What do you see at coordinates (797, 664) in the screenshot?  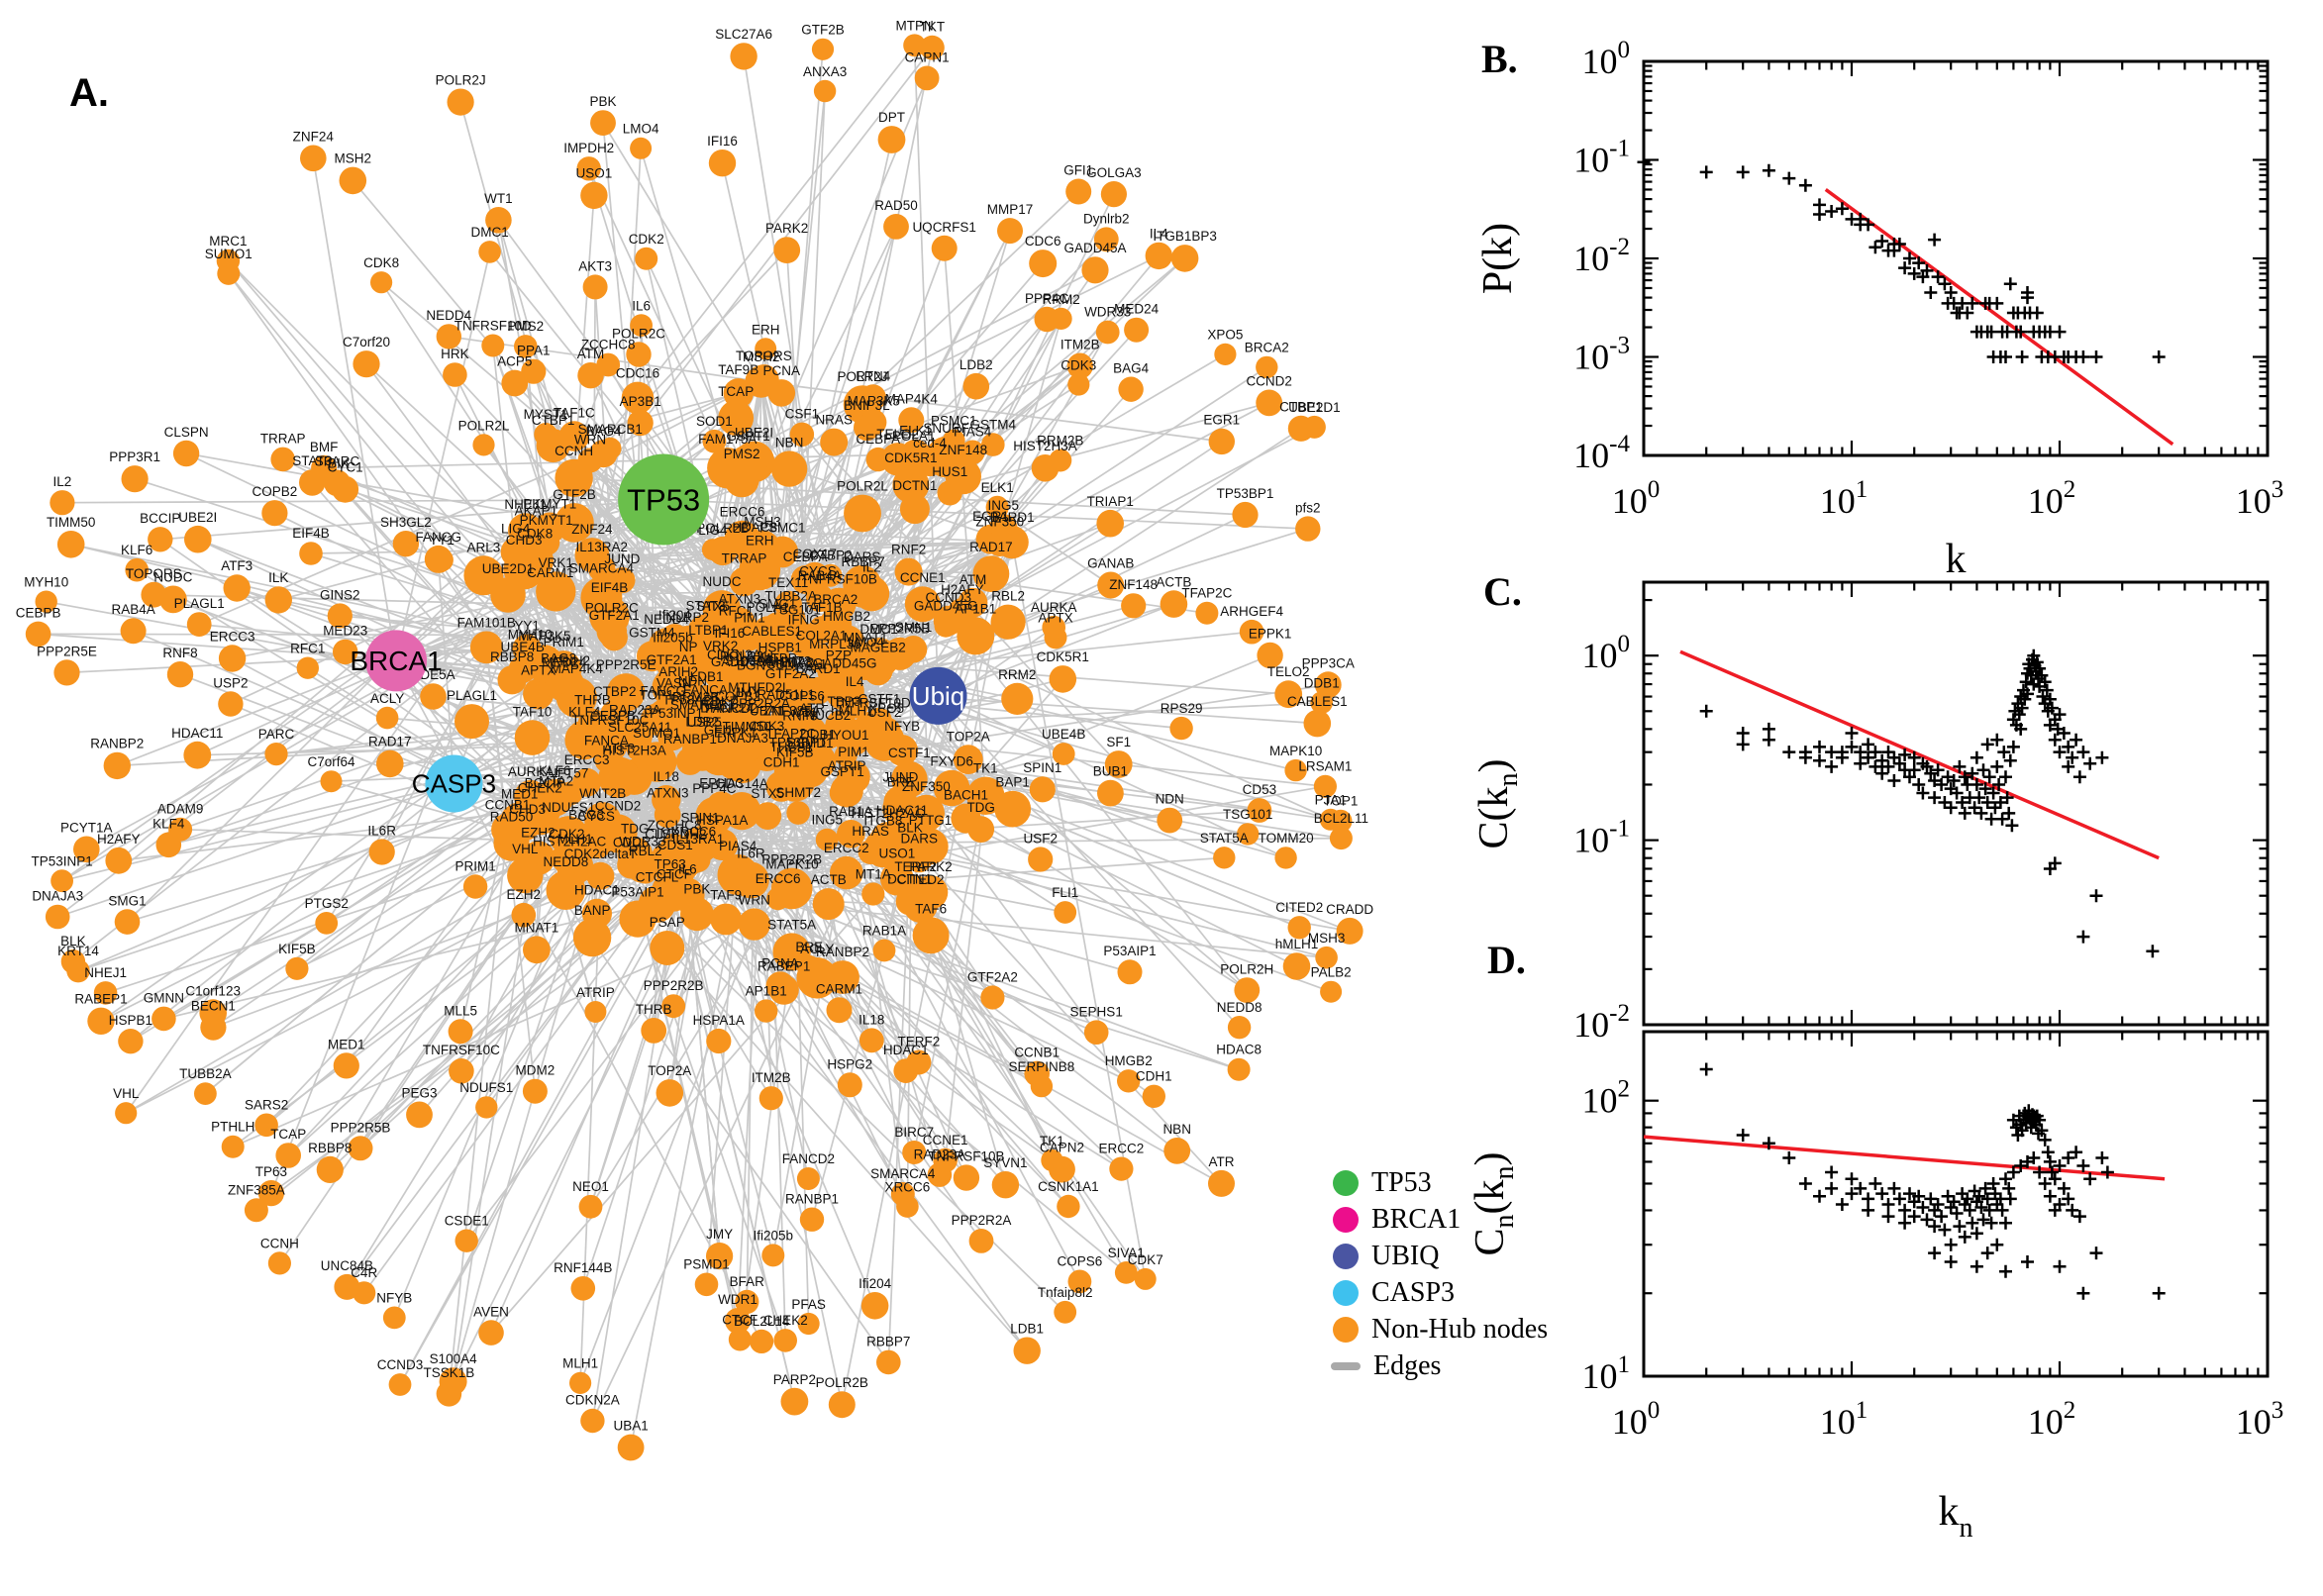 I see `gene-label: CSNK1A1` at bounding box center [797, 664].